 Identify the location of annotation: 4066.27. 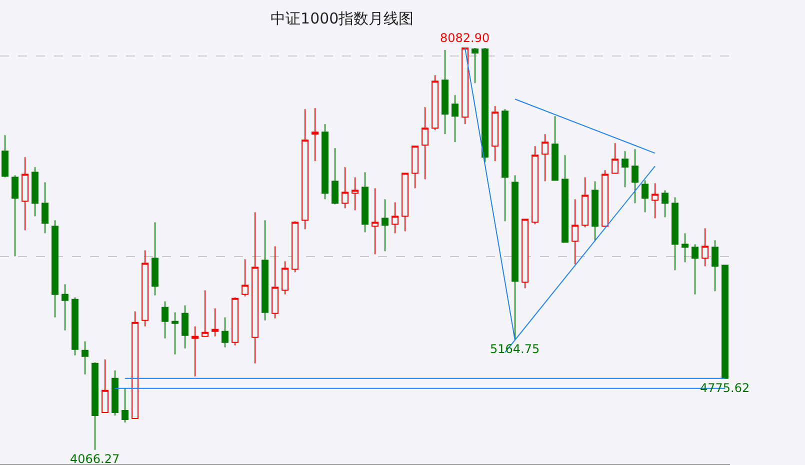
(95, 458).